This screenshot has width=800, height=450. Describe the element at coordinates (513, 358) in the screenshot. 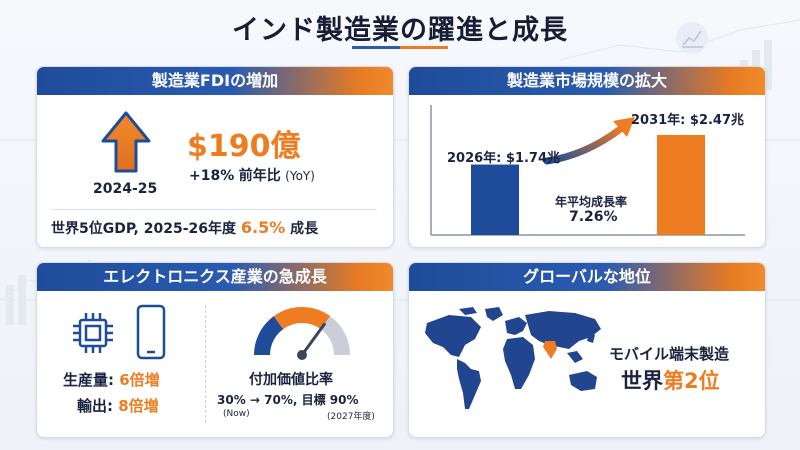

I see `world-map-icon` at that location.